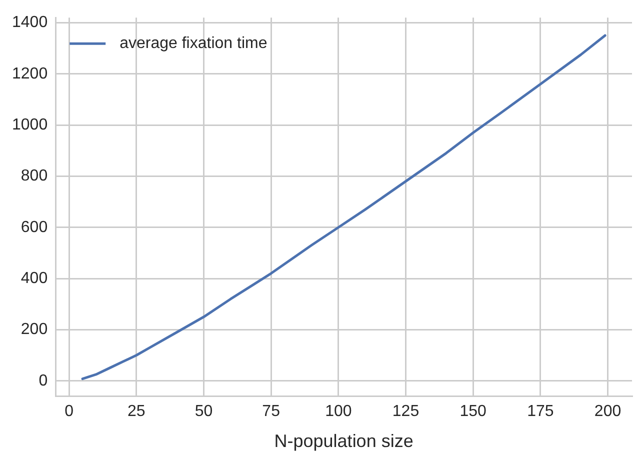 The width and height of the screenshot is (636, 461). I want to click on x-tick-label: 200, so click(608, 411).